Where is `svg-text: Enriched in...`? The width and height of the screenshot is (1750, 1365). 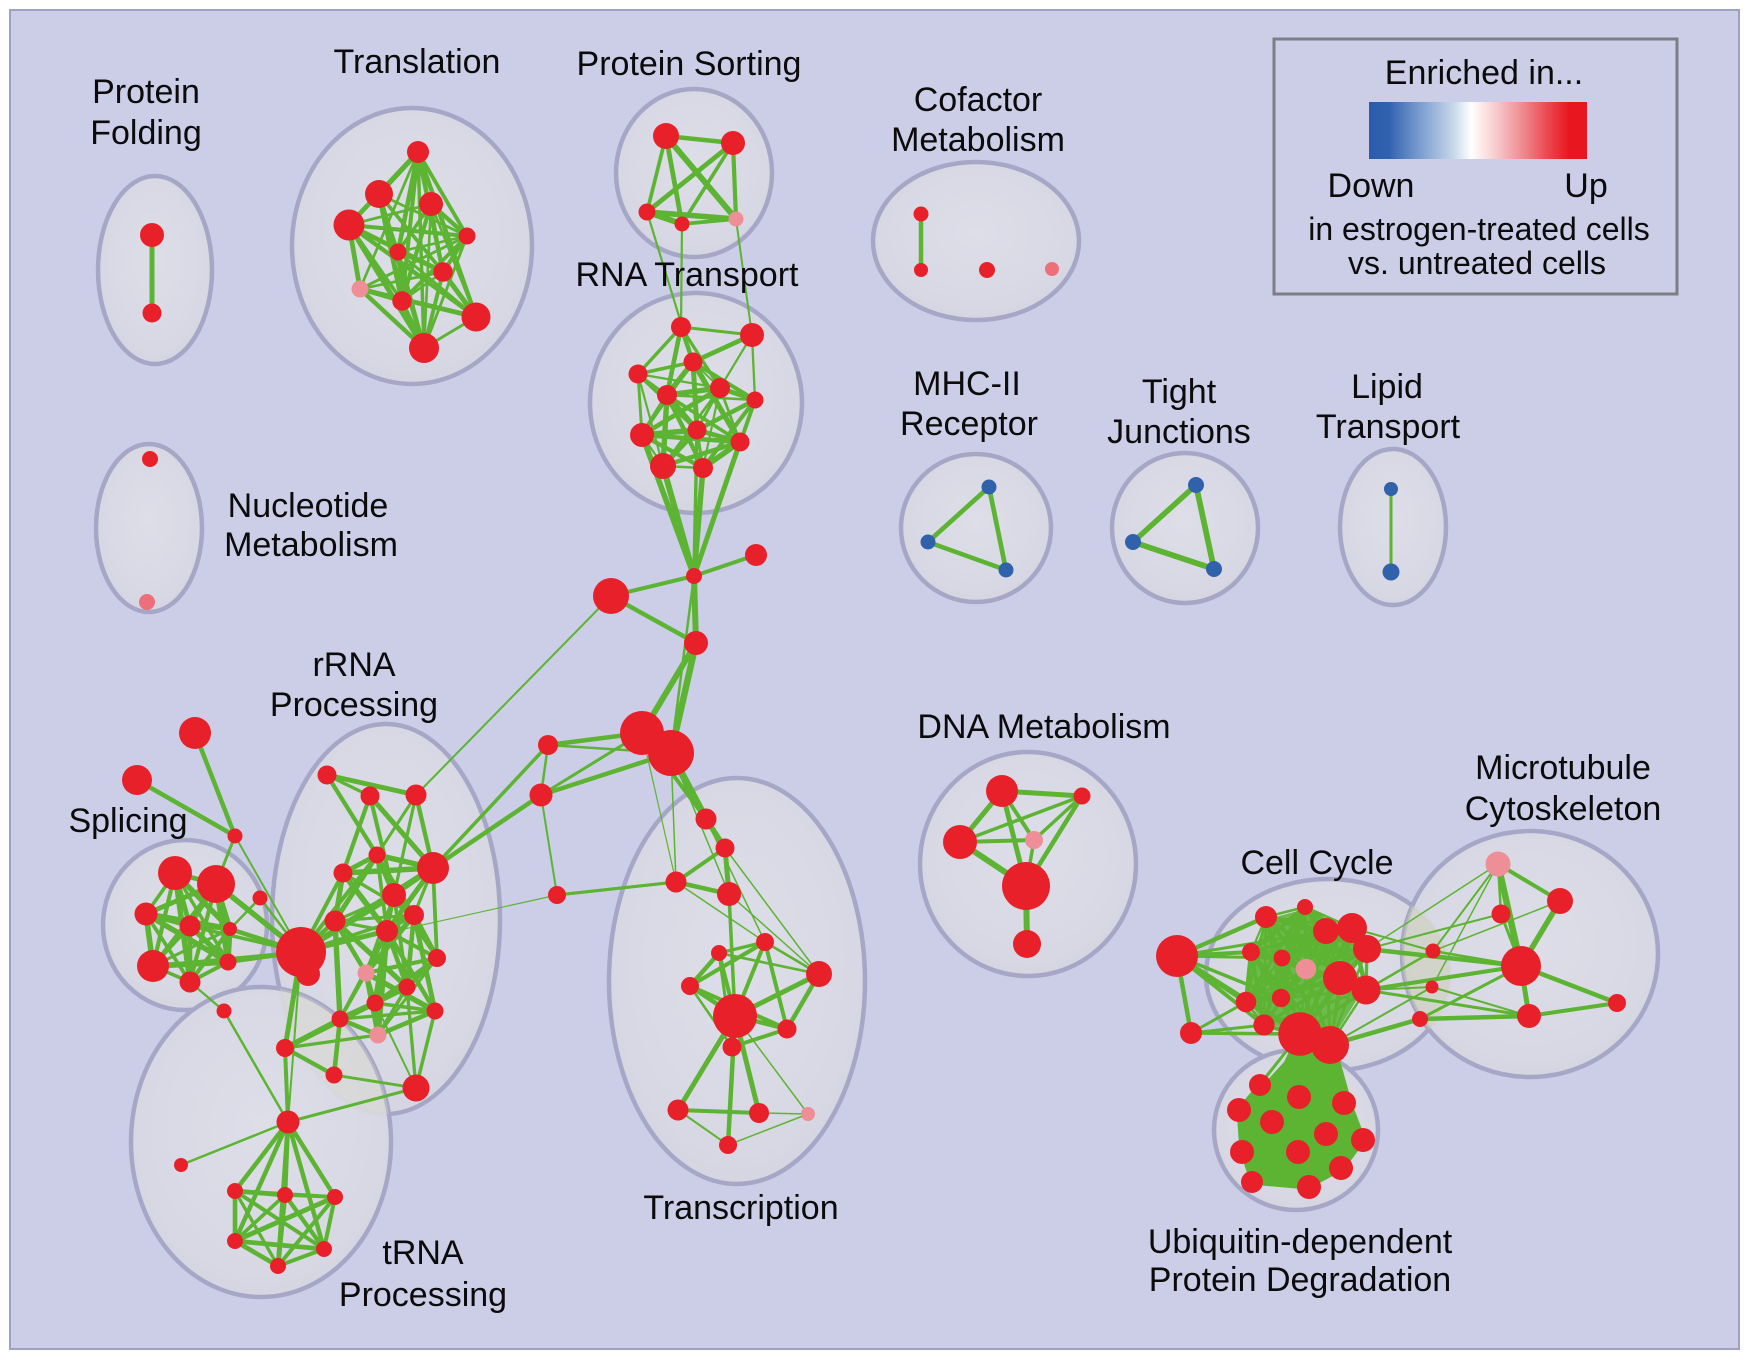 svg-text: Enriched in... is located at coordinates (1484, 73).